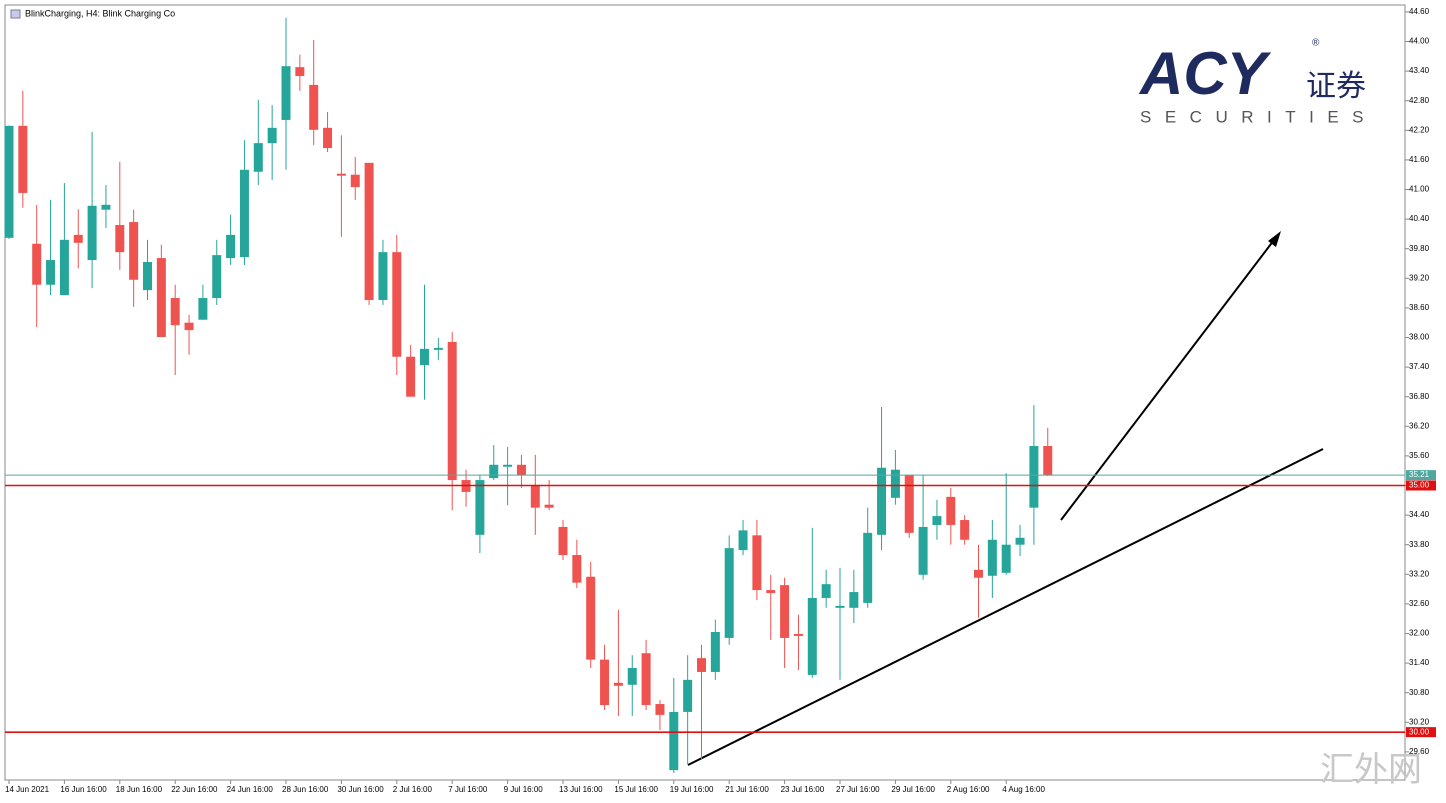 Image resolution: width=1446 pixels, height=803 pixels. What do you see at coordinates (1419, 721) in the screenshot?
I see `y-tick-label: 30.20` at bounding box center [1419, 721].